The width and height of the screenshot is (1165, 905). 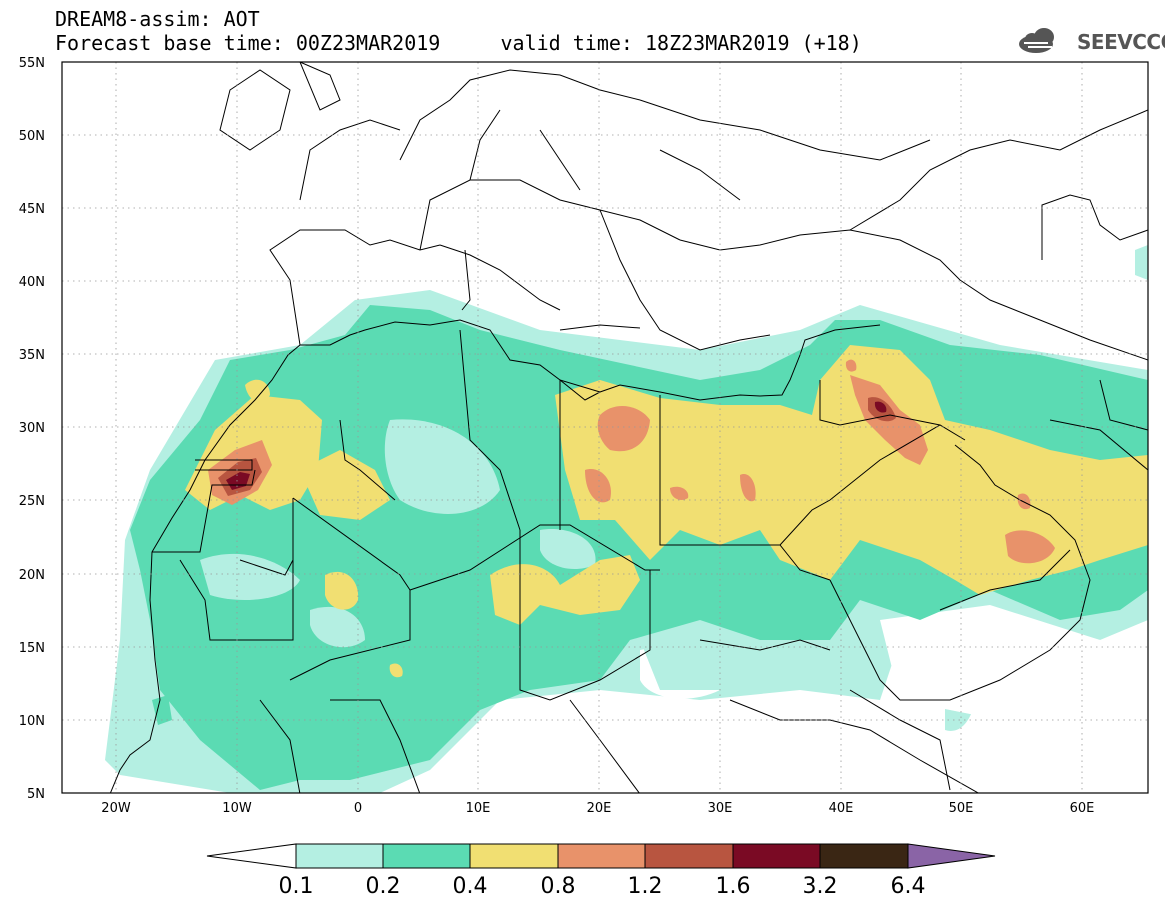 I want to click on lon-label: 0, so click(x=358, y=808).